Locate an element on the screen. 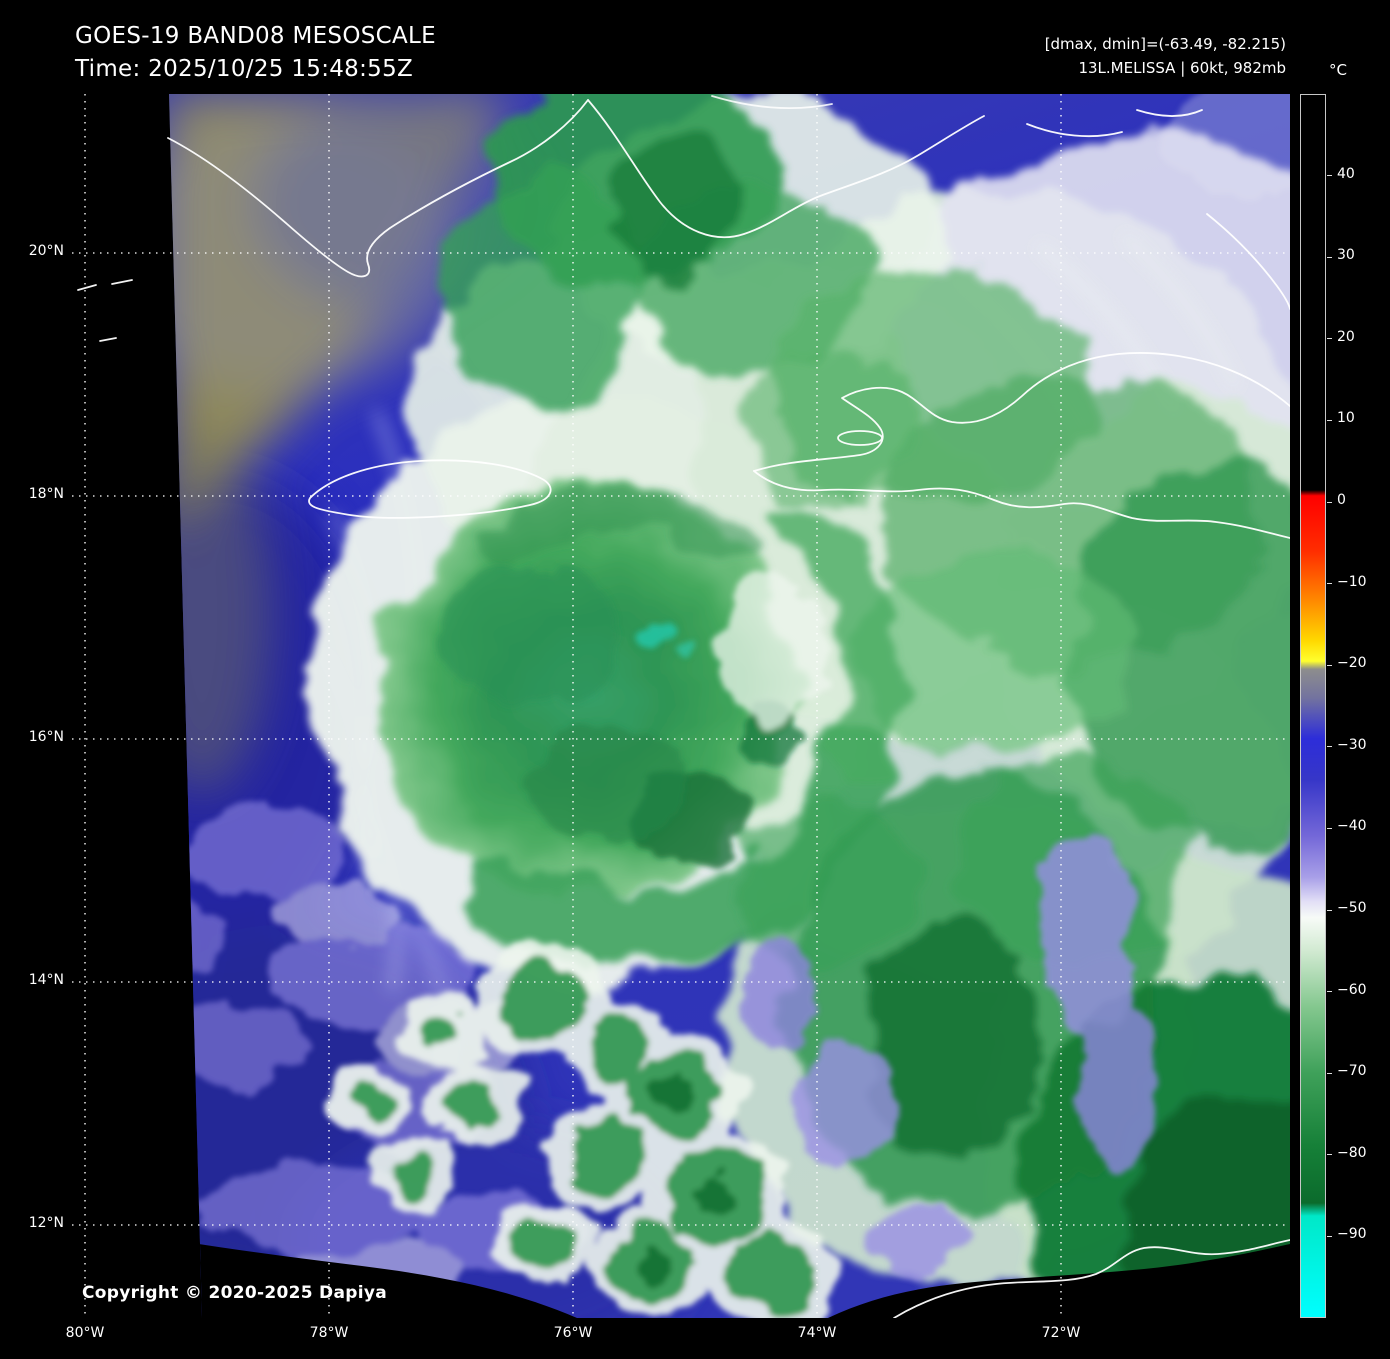 The width and height of the screenshot is (1390, 1359). lat-tick-label: 16°N is located at coordinates (46, 737).